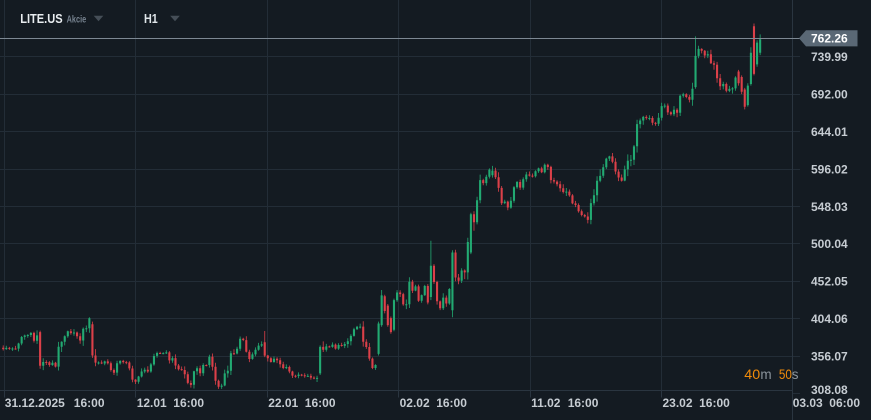  What do you see at coordinates (752, 374) in the screenshot?
I see `svg-text: 40` at bounding box center [752, 374].